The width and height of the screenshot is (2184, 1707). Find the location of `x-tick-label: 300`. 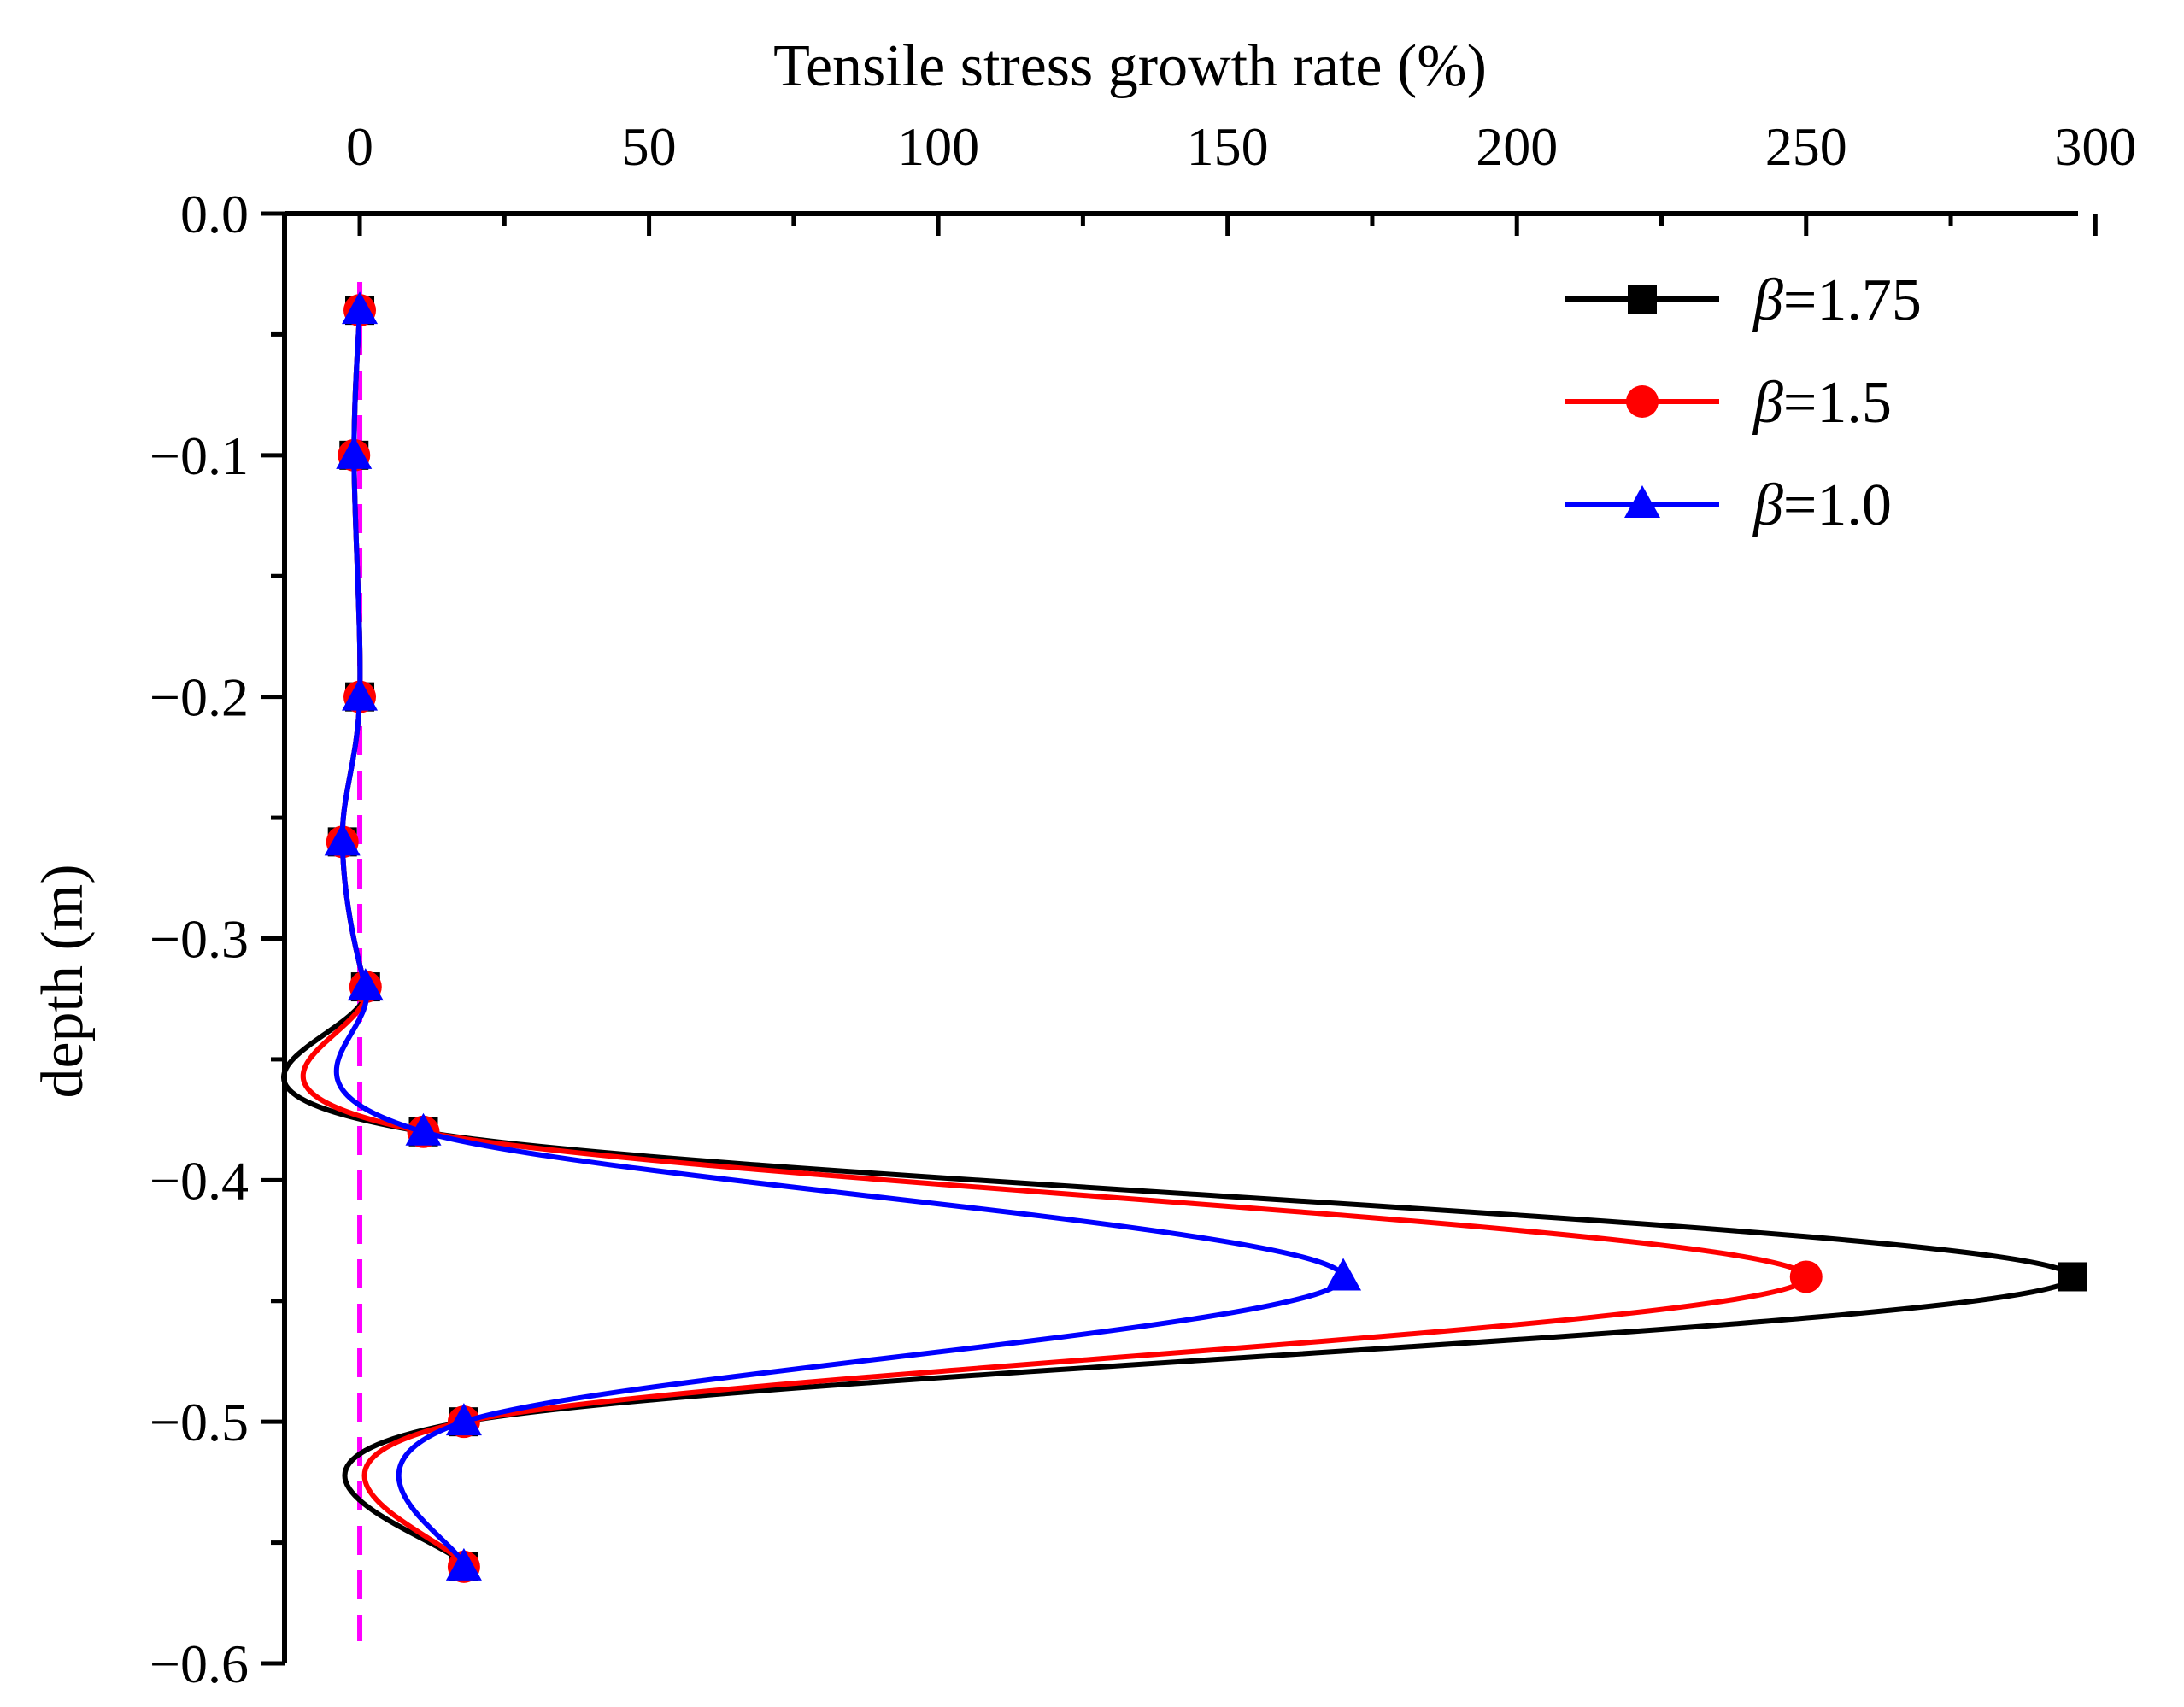

x-tick-label: 300 is located at coordinates (2095, 146).